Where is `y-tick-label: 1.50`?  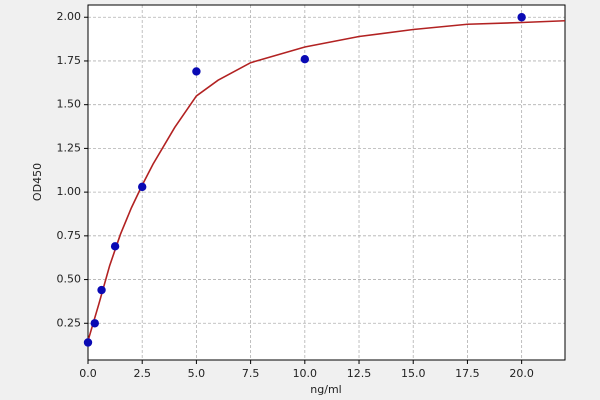 y-tick-label: 1.50 is located at coordinates (69, 104).